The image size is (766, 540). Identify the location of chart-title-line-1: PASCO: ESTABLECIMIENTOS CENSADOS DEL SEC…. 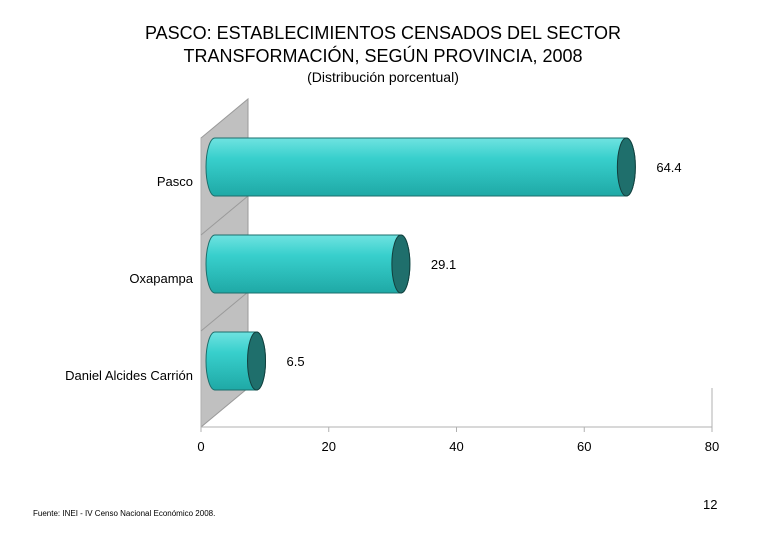
(383, 33).